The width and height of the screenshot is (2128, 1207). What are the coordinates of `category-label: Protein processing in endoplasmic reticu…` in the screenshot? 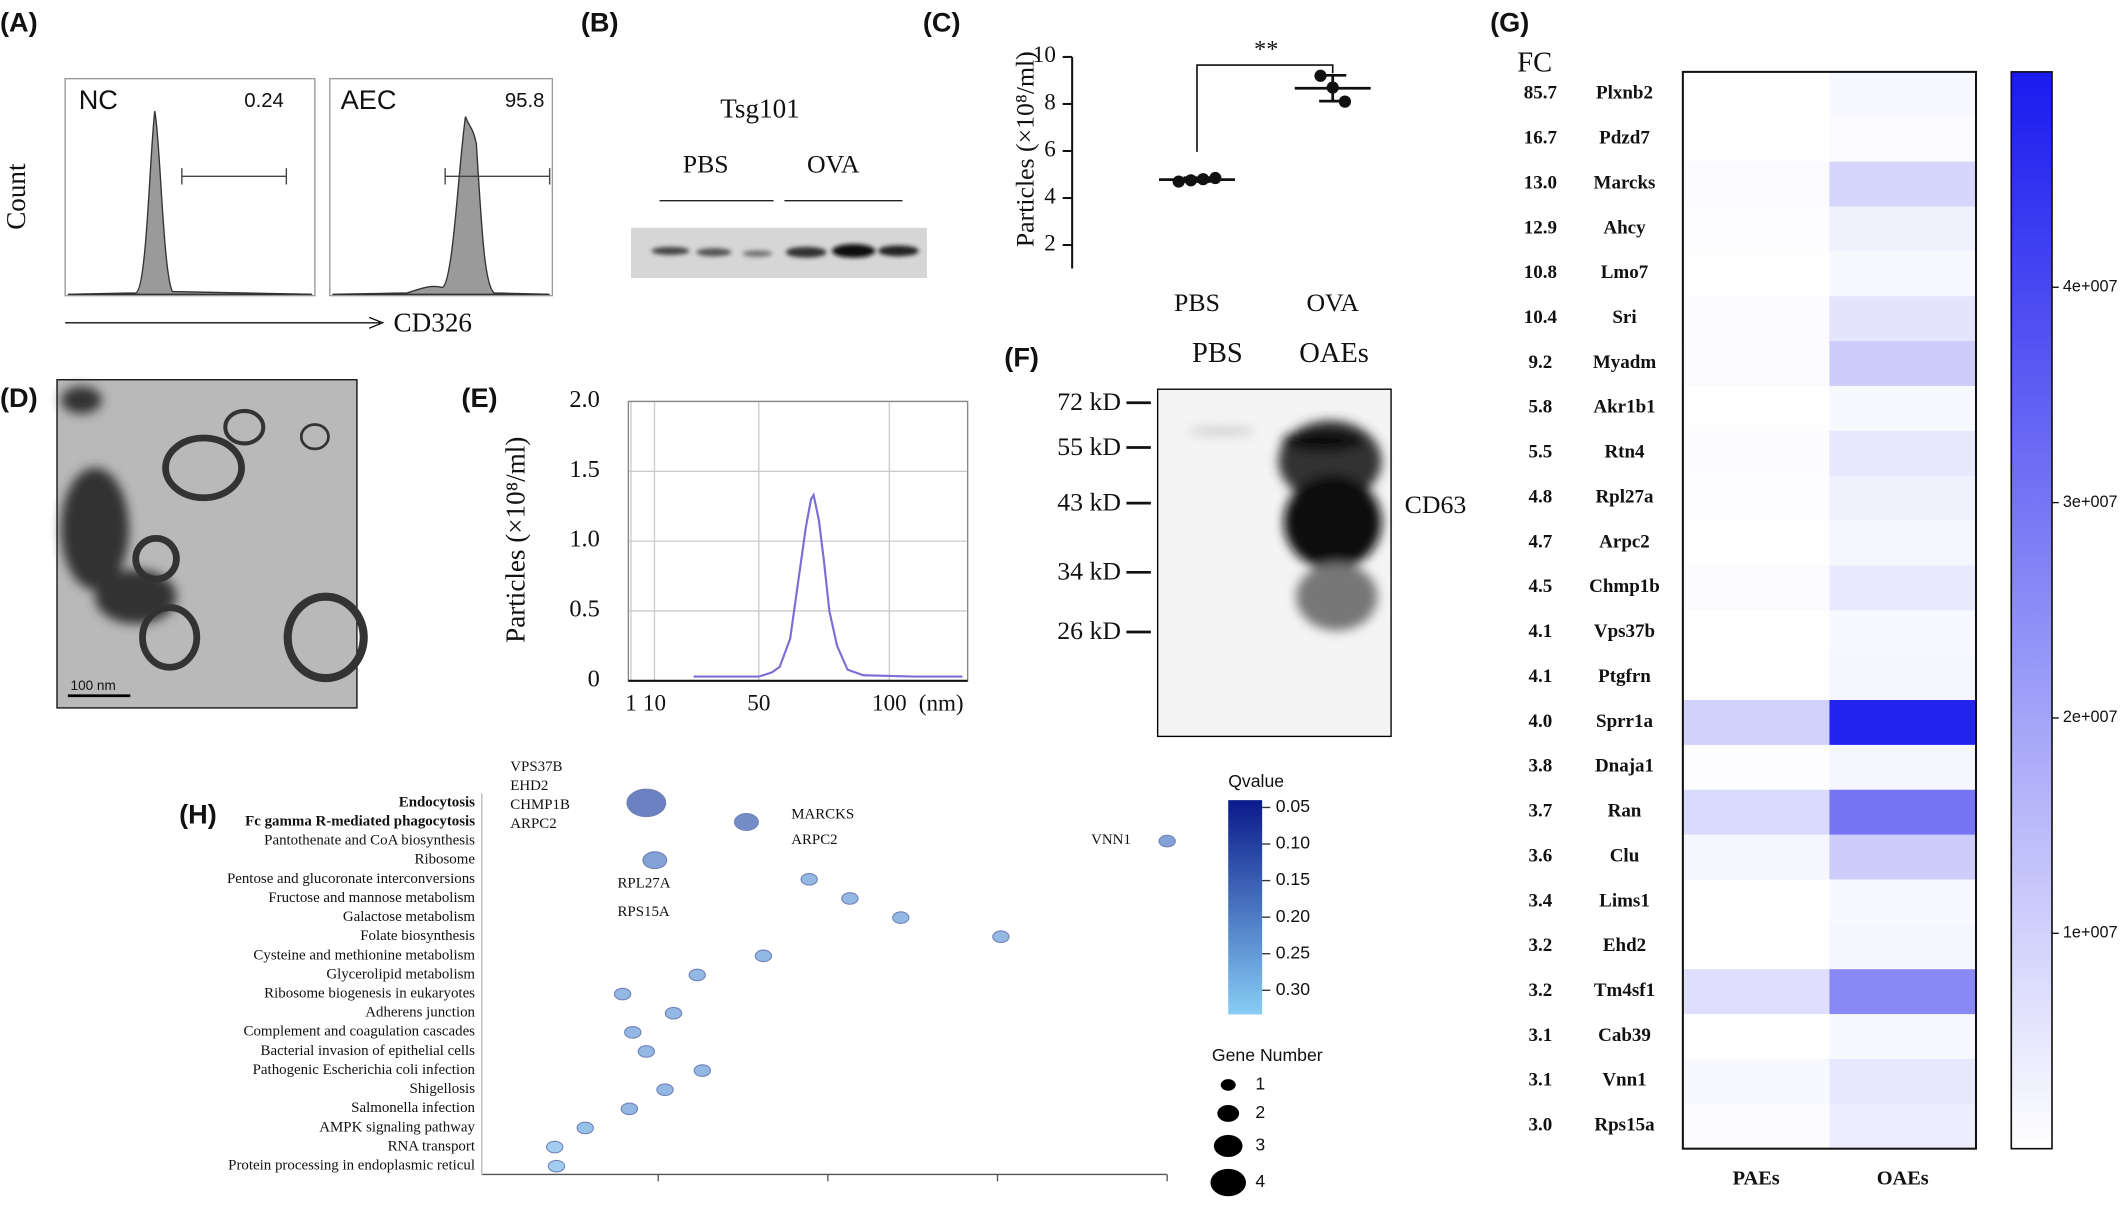 It's located at (351, 1166).